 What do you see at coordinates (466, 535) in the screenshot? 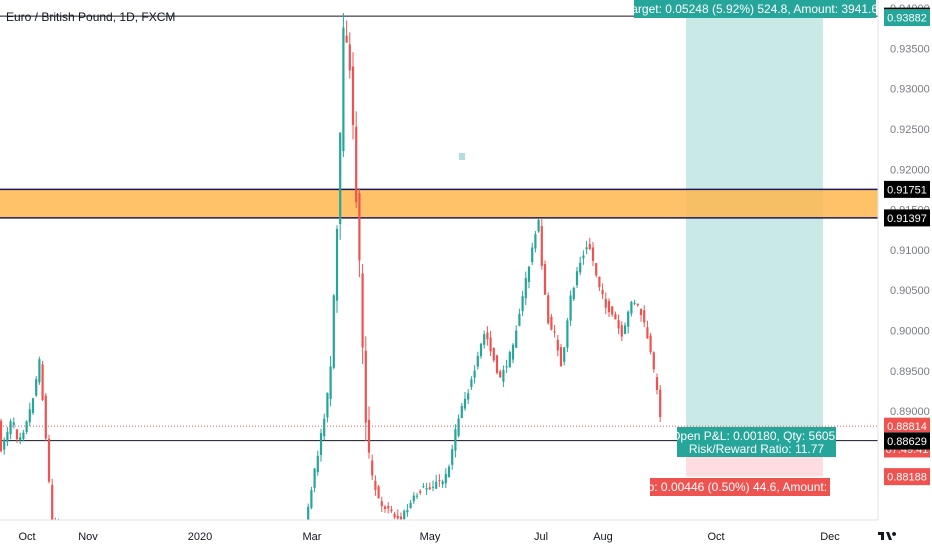
I see `time-axis-background` at bounding box center [466, 535].